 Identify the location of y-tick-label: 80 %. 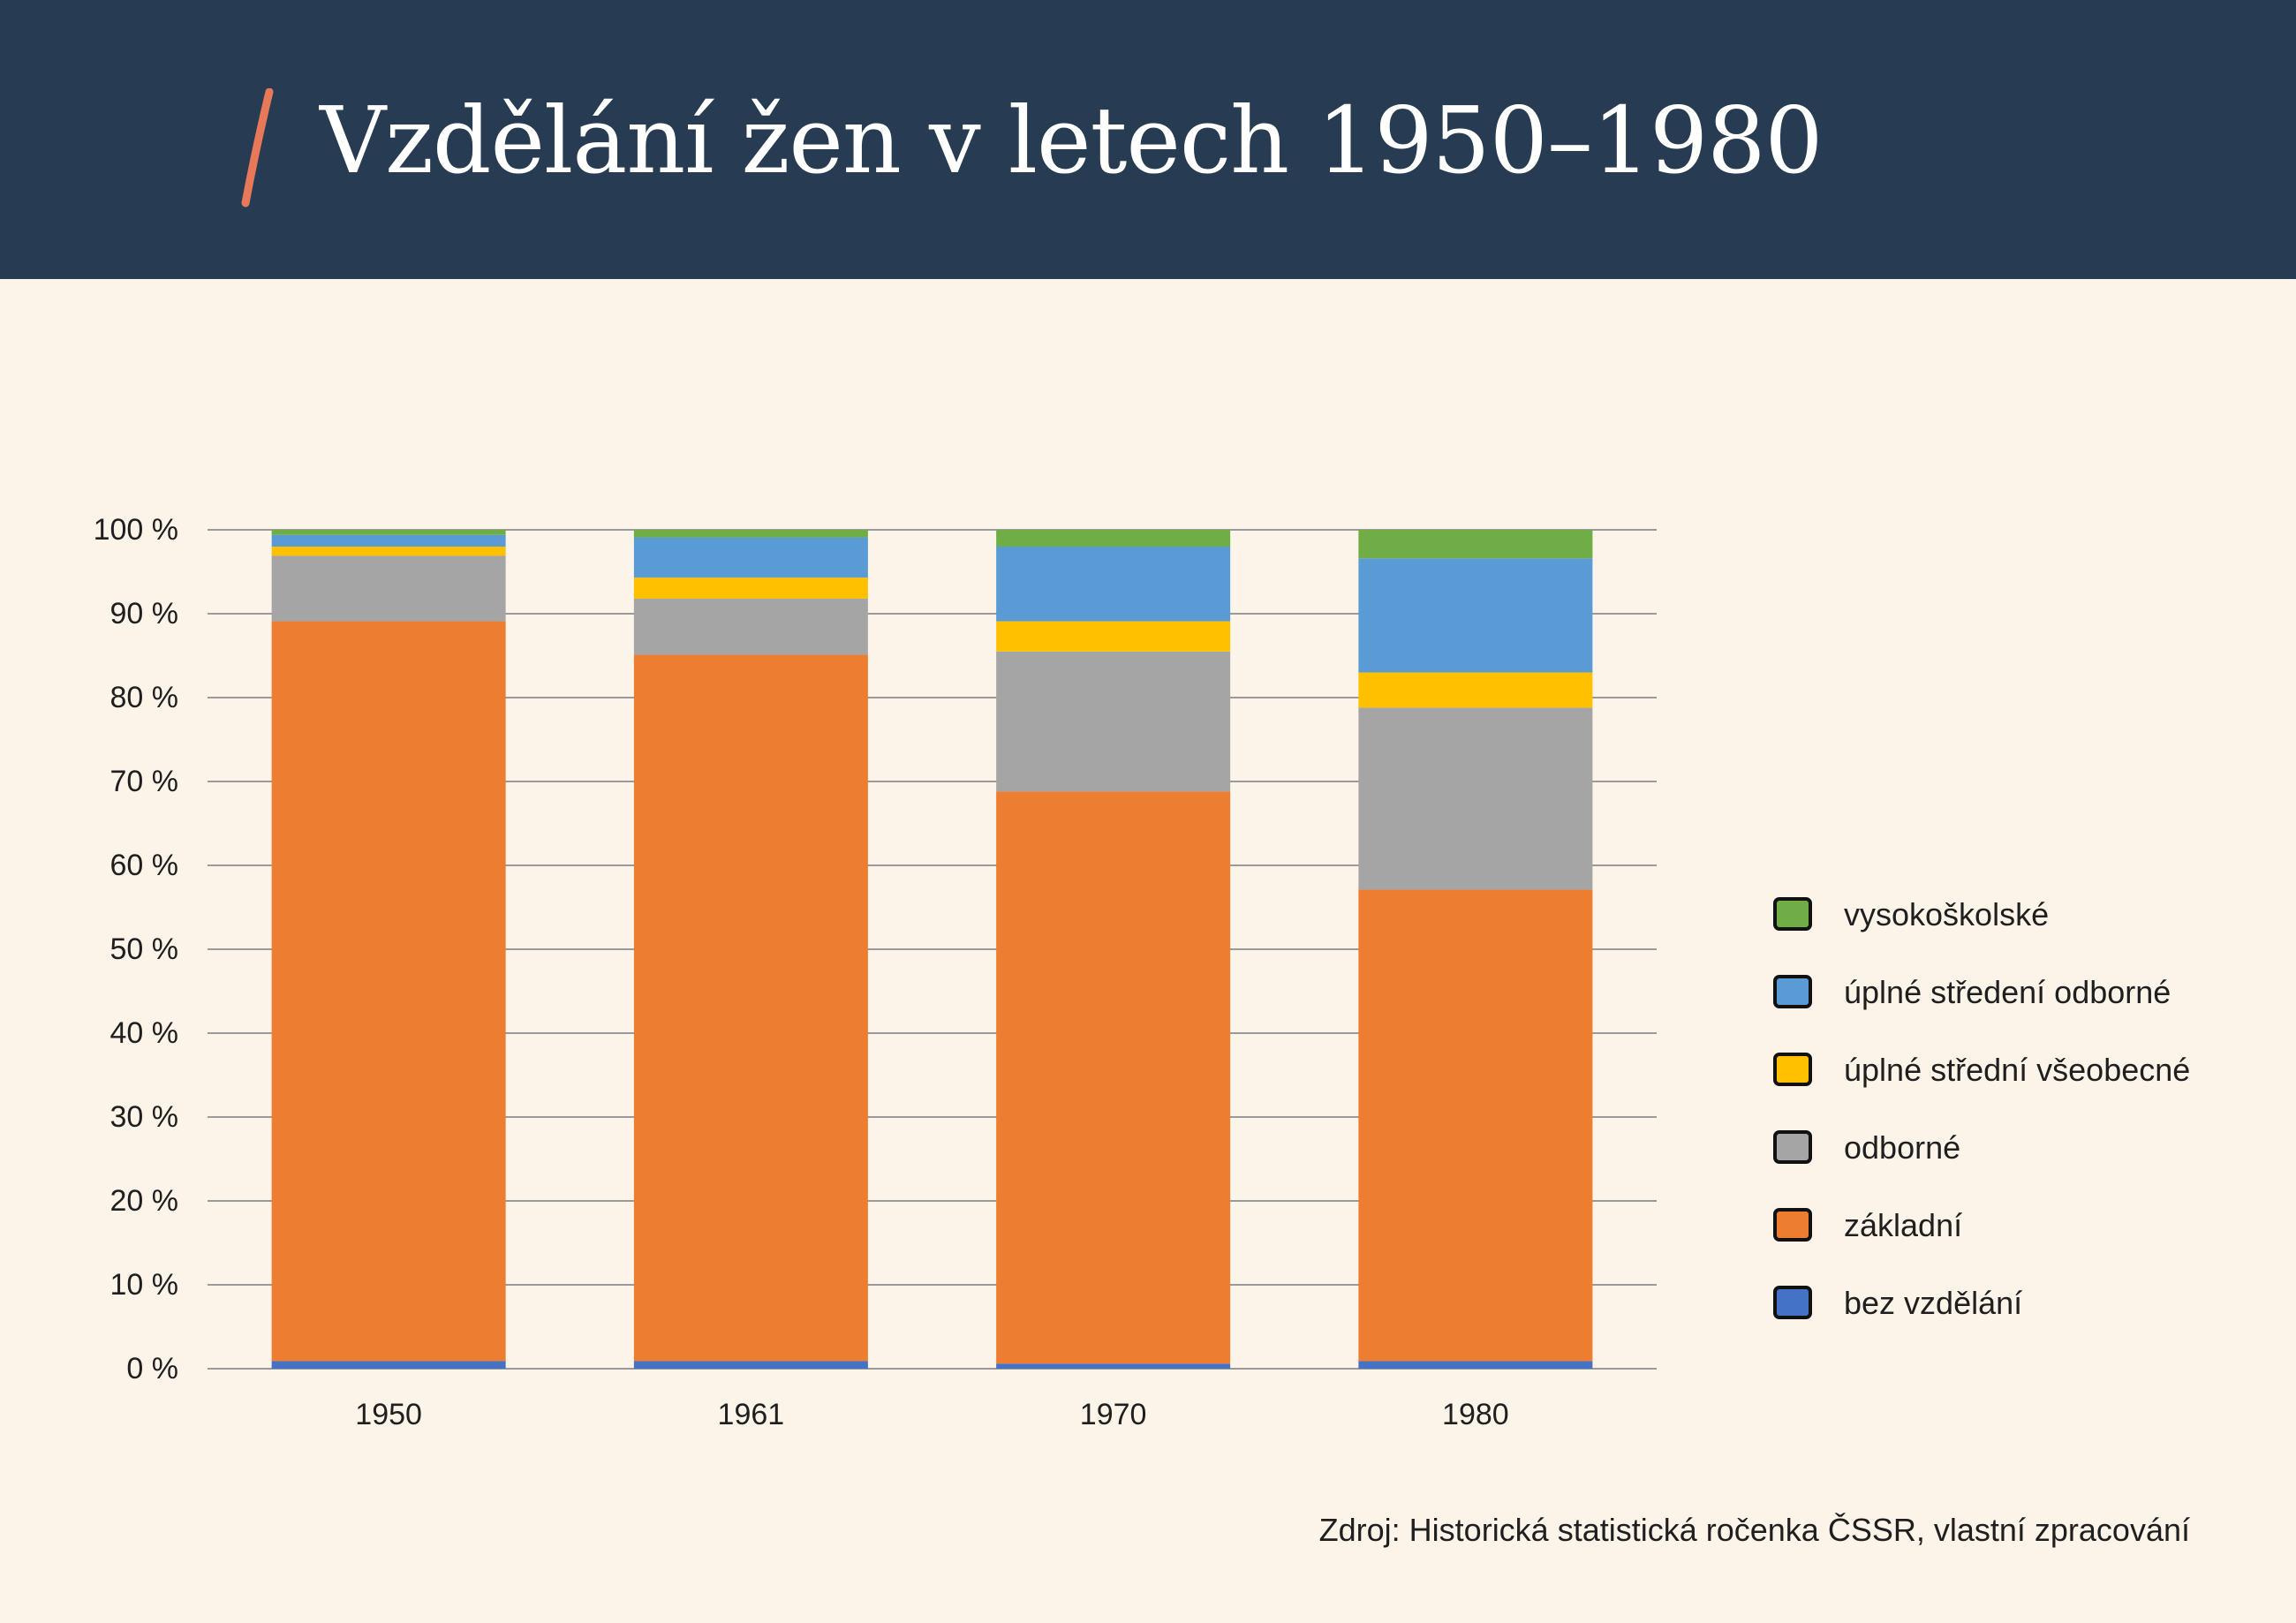
(145, 697).